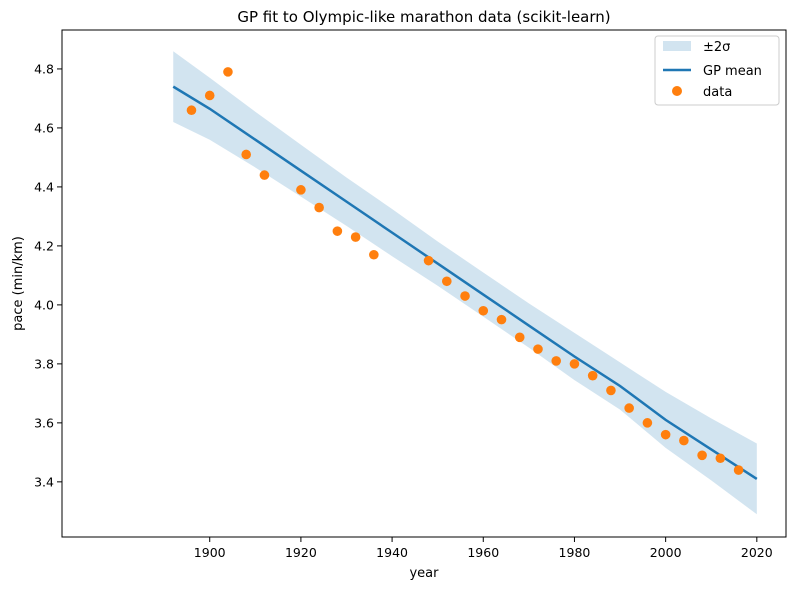 The width and height of the screenshot is (790, 594). I want to click on legend: ±2σ GP mean data, so click(717, 70).